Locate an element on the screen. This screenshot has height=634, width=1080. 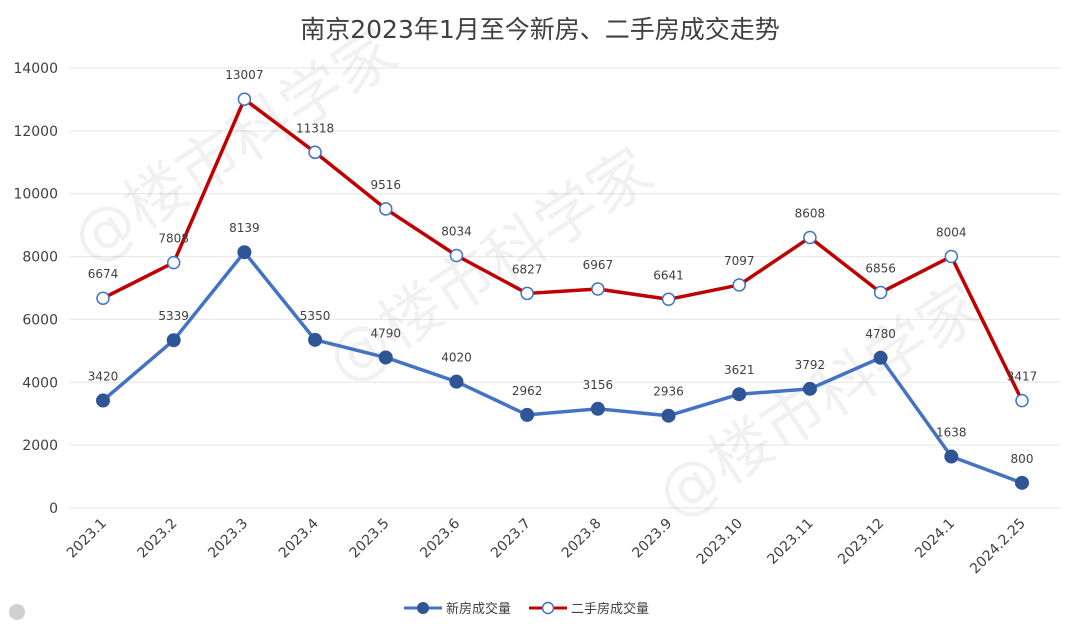
data-label: 11318 is located at coordinates (315, 128).